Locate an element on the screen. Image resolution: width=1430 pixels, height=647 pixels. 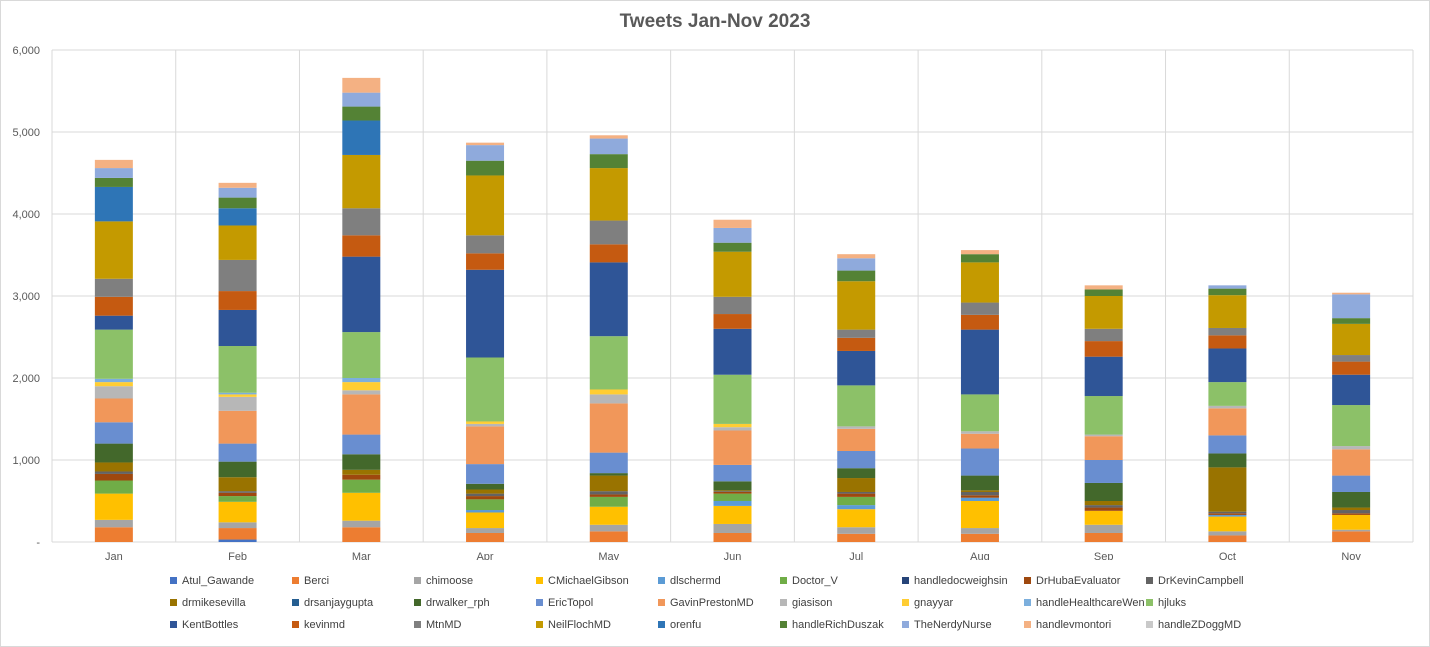
legend-entry: MtnMD is located at coordinates (475, 624).